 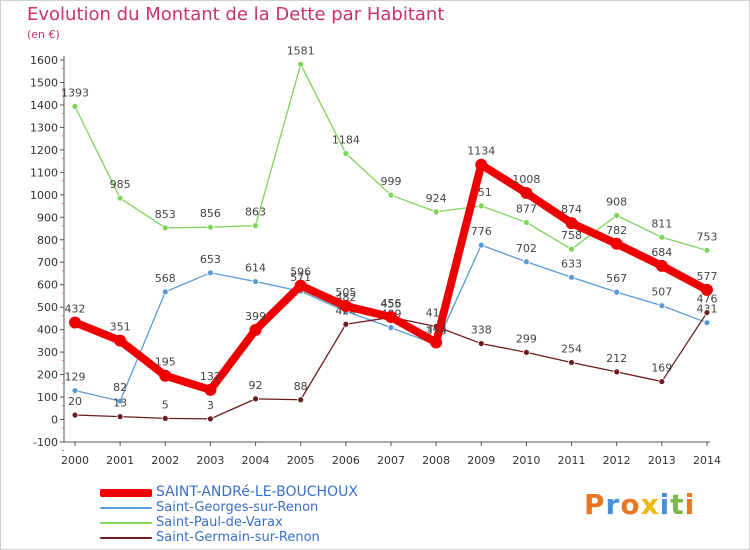 What do you see at coordinates (346, 460) in the screenshot?
I see `x-tick-label: 2006` at bounding box center [346, 460].